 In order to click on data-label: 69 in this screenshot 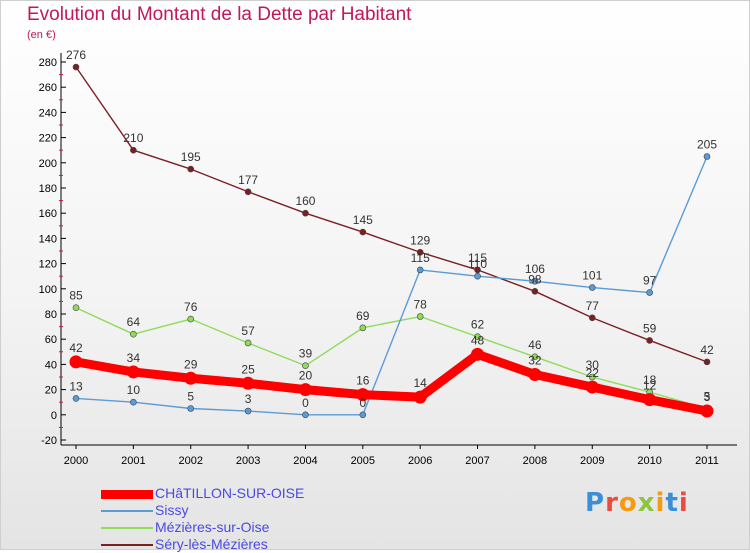, I will do `click(363, 316)`.